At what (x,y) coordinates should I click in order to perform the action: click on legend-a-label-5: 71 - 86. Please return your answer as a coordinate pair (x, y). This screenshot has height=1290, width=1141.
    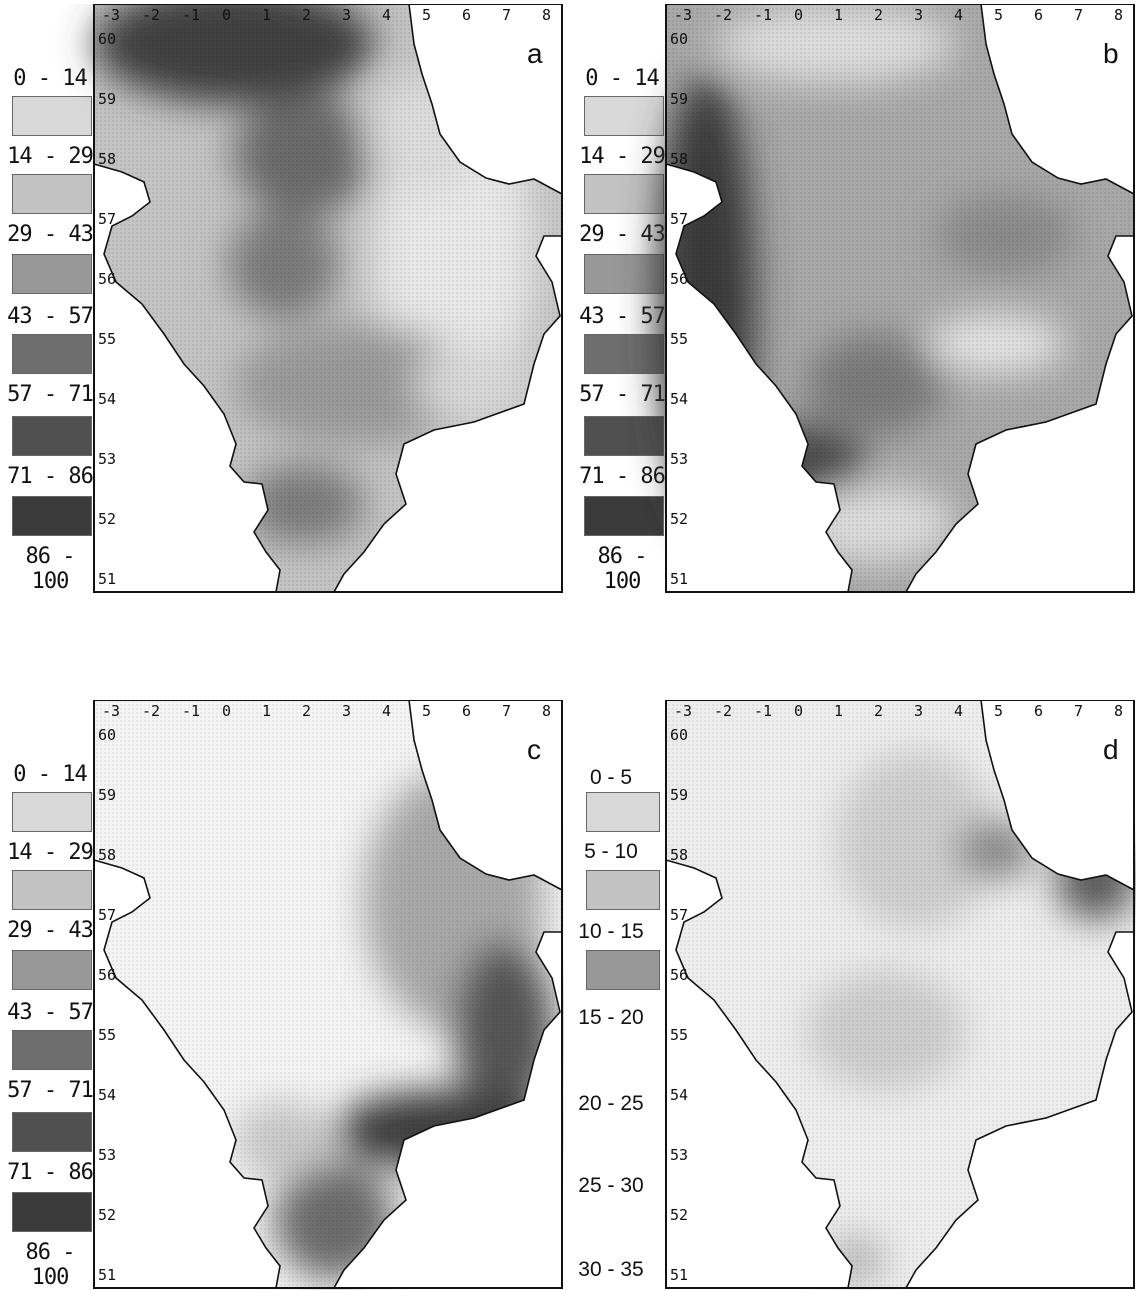
    Looking at the image, I should click on (50, 476).